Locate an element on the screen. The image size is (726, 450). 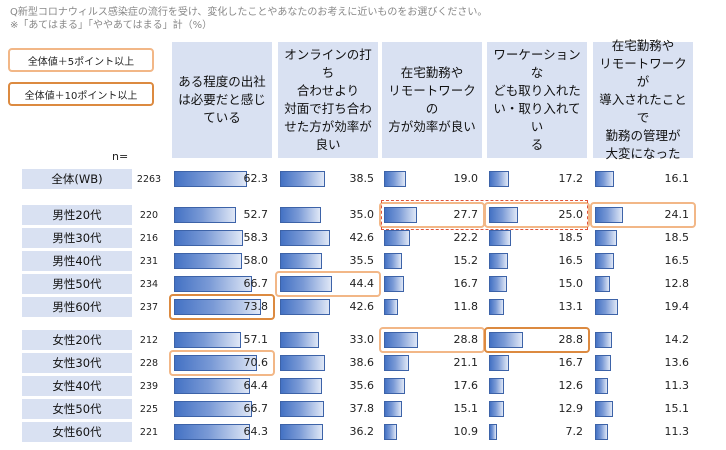
bar-cell: 38.6 is located at coordinates (328, 363).